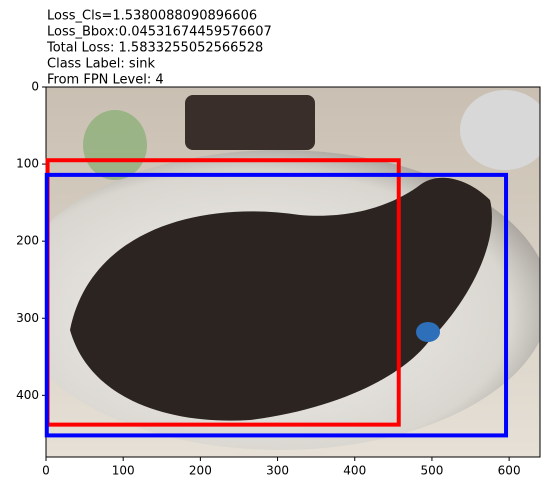 Image resolution: width=548 pixels, height=489 pixels. What do you see at coordinates (152, 16) in the screenshot?
I see `title-line: Loss_Cls=1.5380088090896606` at bounding box center [152, 16].